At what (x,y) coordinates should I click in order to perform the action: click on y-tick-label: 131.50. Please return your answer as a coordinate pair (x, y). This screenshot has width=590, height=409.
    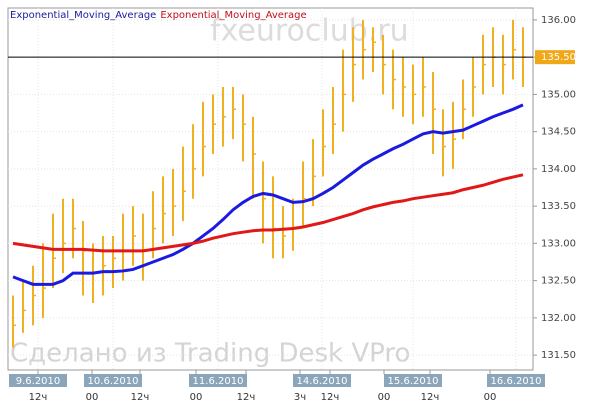
    Looking at the image, I should click on (558, 355).